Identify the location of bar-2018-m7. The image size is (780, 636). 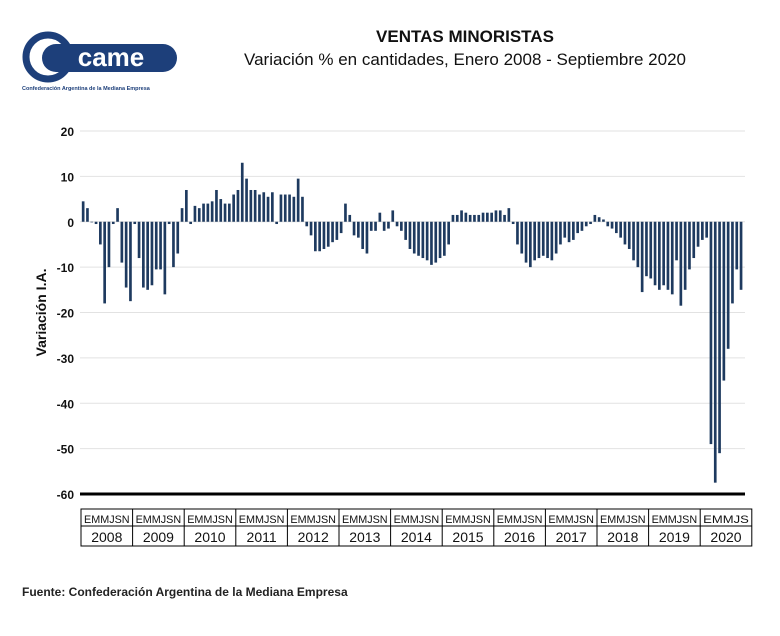
(625, 233).